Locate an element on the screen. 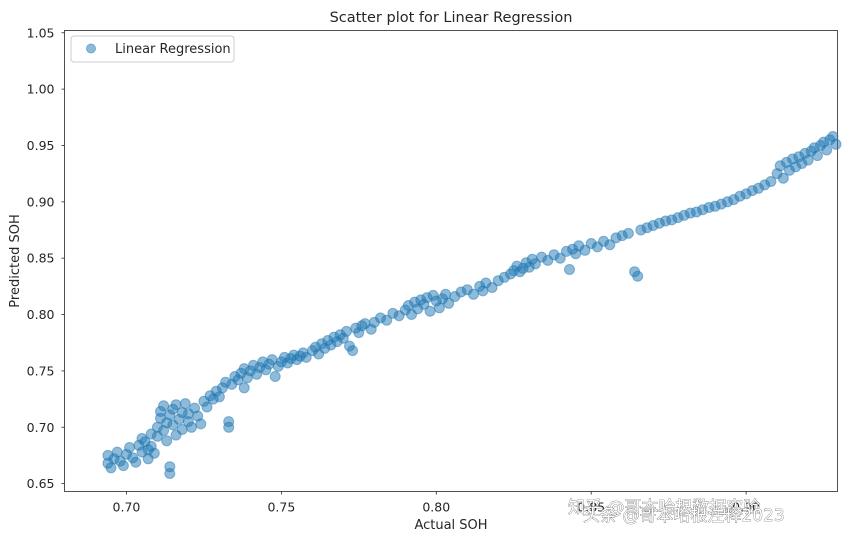 The width and height of the screenshot is (849, 541). legend: Linear Regression is located at coordinates (152, 49).